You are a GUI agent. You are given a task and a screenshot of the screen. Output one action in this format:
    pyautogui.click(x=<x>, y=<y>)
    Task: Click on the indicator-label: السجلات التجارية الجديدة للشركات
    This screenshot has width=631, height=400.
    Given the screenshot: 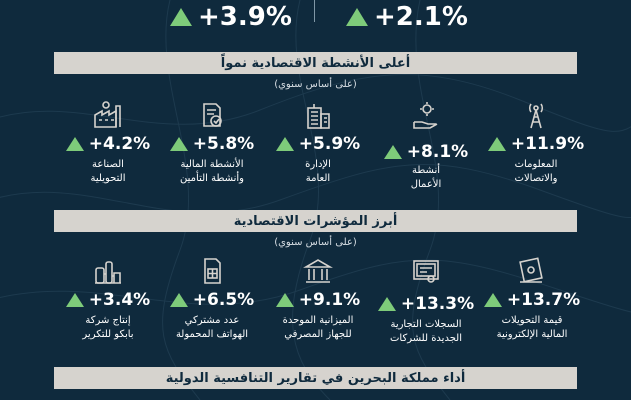 What is the action you would take?
    pyautogui.click(x=426, y=331)
    